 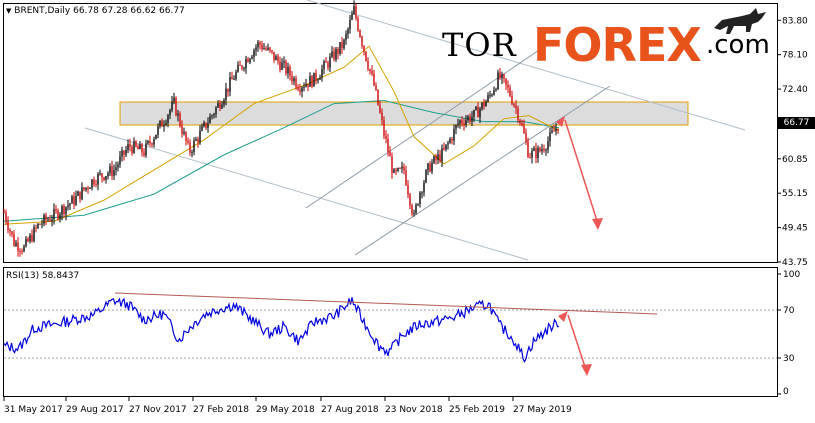 I want to click on price-tick-label: 72.40, so click(x=795, y=90).